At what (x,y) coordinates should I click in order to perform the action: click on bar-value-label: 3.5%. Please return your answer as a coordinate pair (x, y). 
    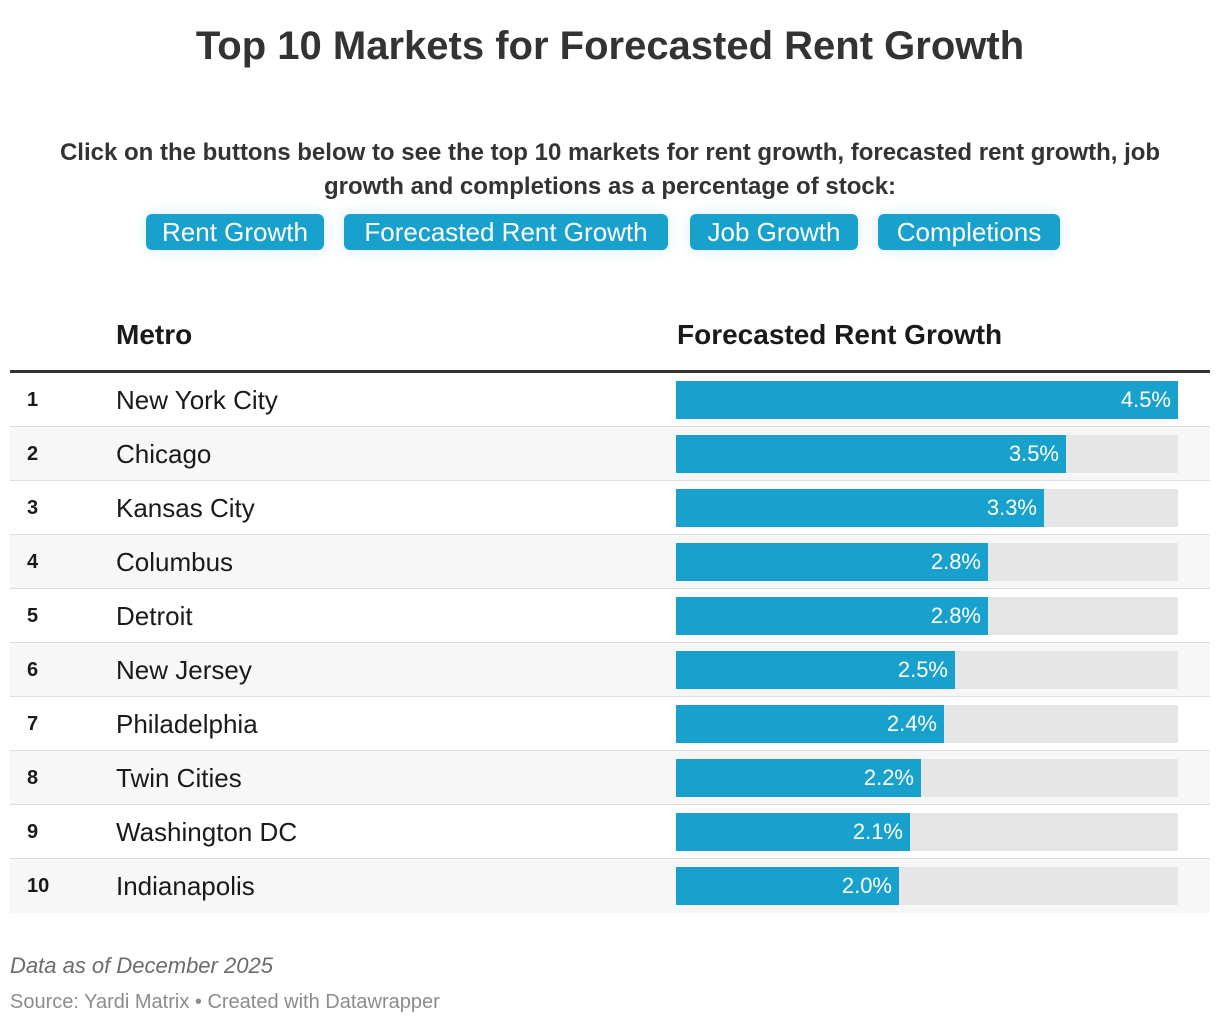
    Looking at the image, I should click on (1033, 453).